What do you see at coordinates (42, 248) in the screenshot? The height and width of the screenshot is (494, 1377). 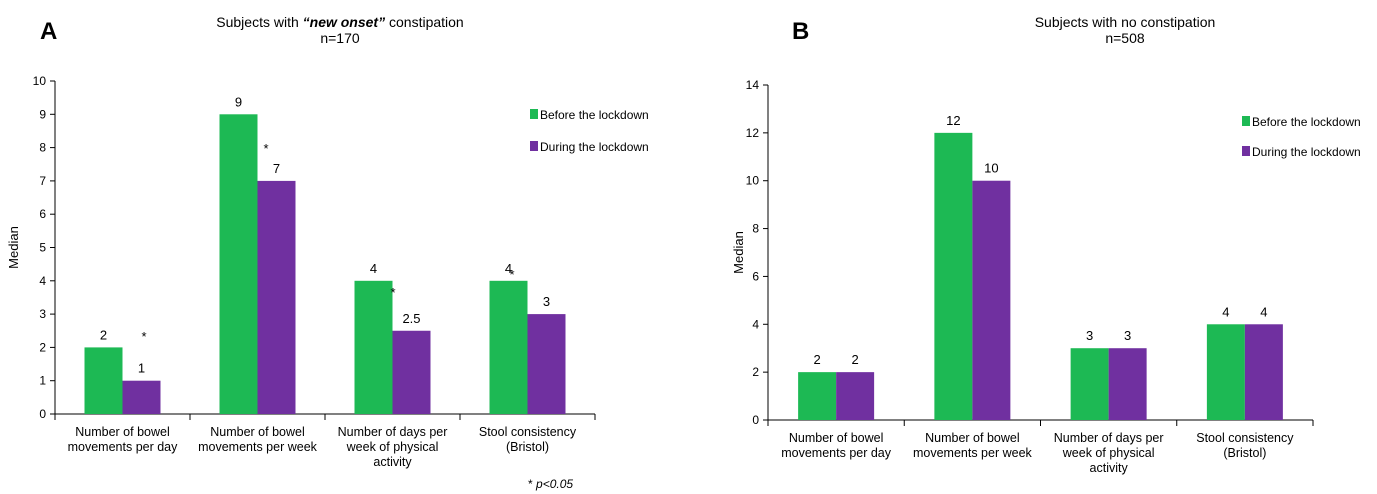 I see `y-tick-label: 5` at bounding box center [42, 248].